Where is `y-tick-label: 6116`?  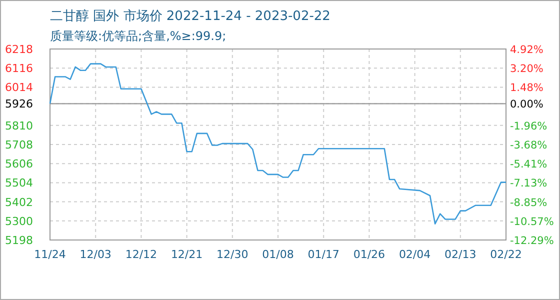
y-tick-label: 6116 is located at coordinates (19, 69).